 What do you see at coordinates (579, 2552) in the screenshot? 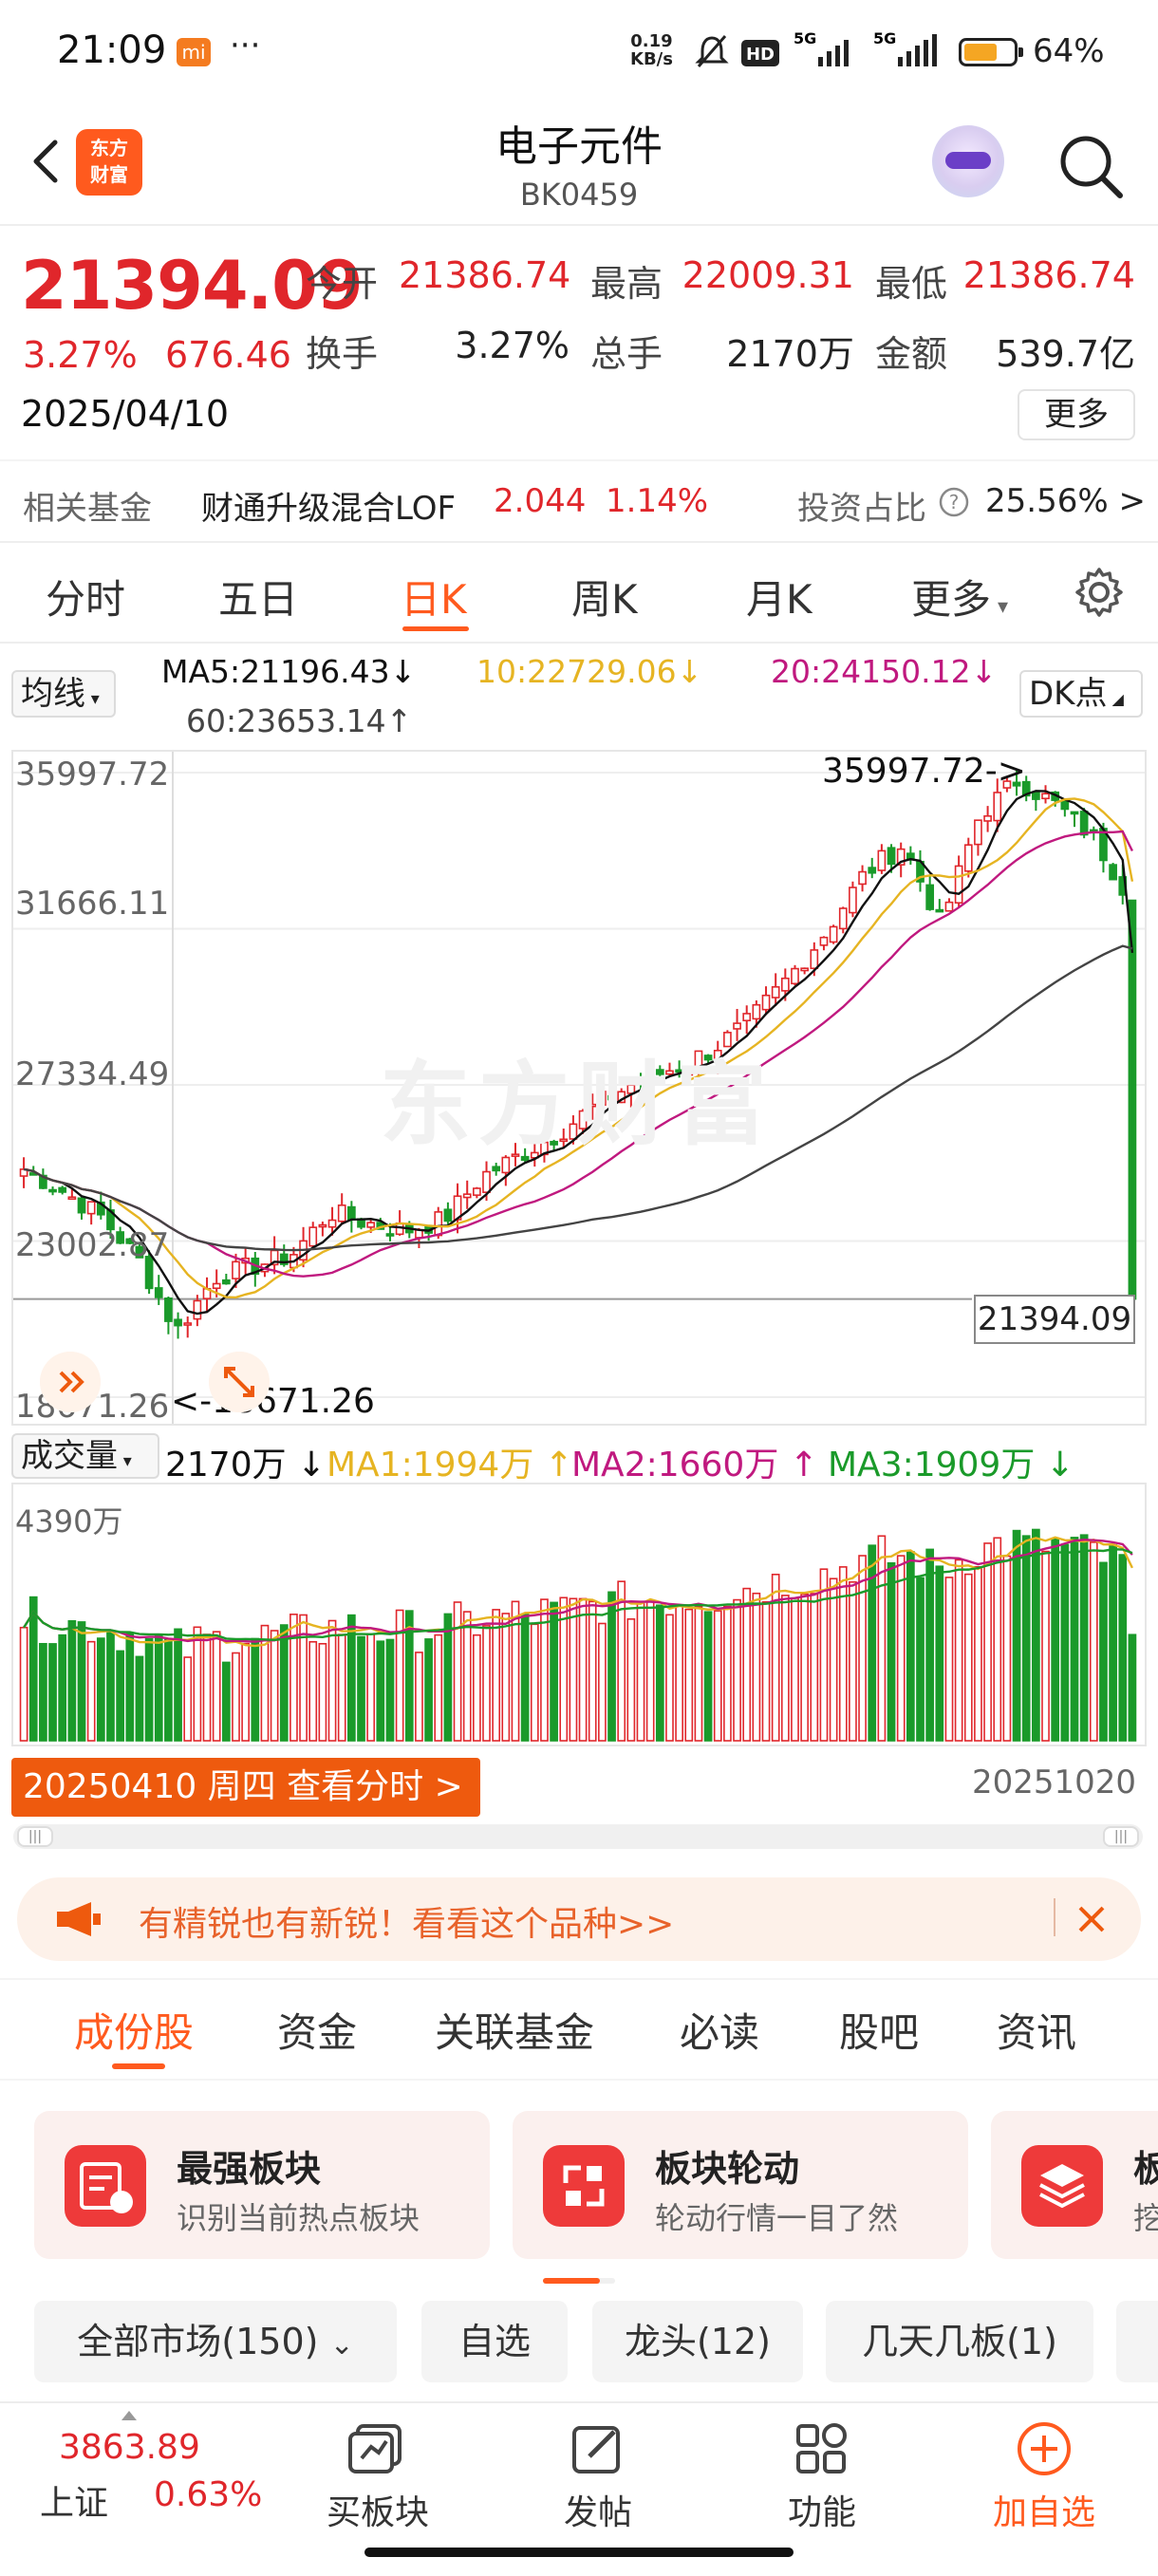
I see `home-indicator` at bounding box center [579, 2552].